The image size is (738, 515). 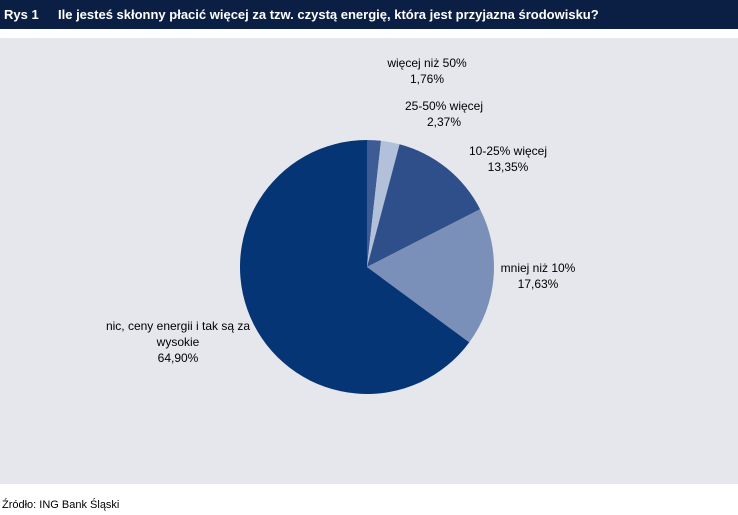 I want to click on category-label: nic, ceny energii i tak są za wysokie, so click(x=178, y=334).